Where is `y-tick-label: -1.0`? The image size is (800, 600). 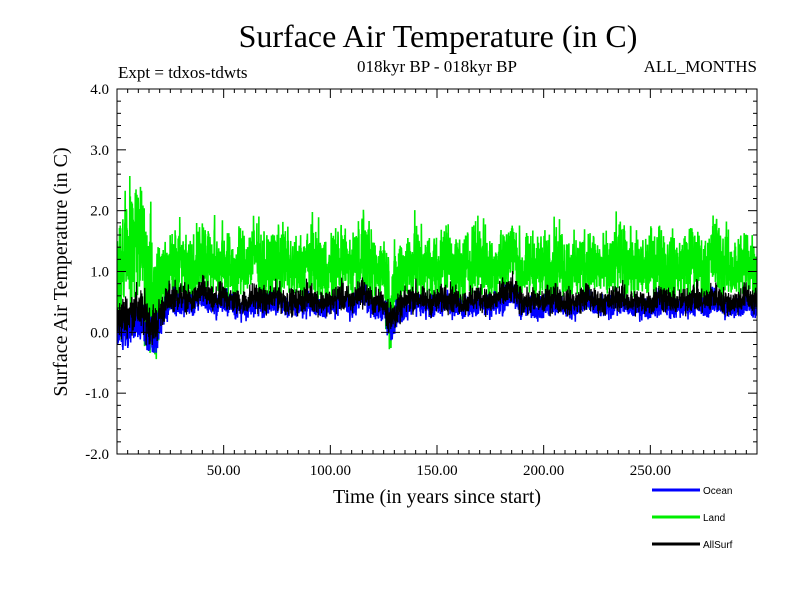
y-tick-label: -1.0 is located at coordinates (97, 394).